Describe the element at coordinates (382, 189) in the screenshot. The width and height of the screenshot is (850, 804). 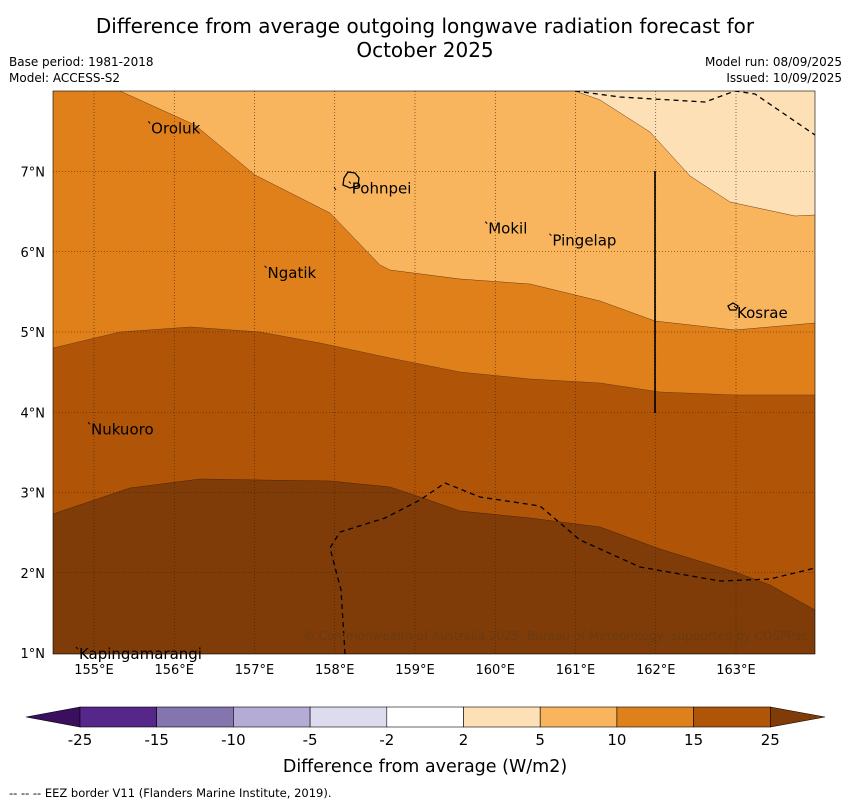
I see `place-label: Pohnpei` at that location.